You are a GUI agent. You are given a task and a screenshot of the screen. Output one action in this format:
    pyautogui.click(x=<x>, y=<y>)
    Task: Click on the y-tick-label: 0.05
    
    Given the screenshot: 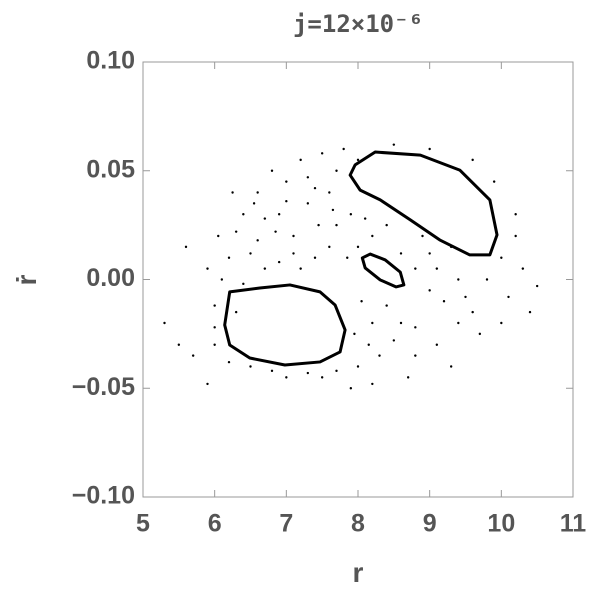 What is the action you would take?
    pyautogui.click(x=110, y=169)
    